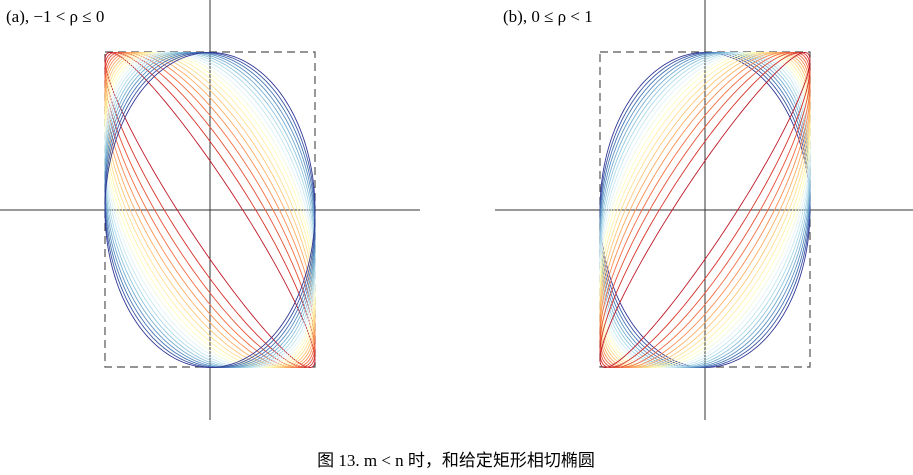 Image resolution: width=913 pixels, height=475 pixels. I want to click on panel-label: (b), 0 ≤ ρ < 1, so click(548, 16).